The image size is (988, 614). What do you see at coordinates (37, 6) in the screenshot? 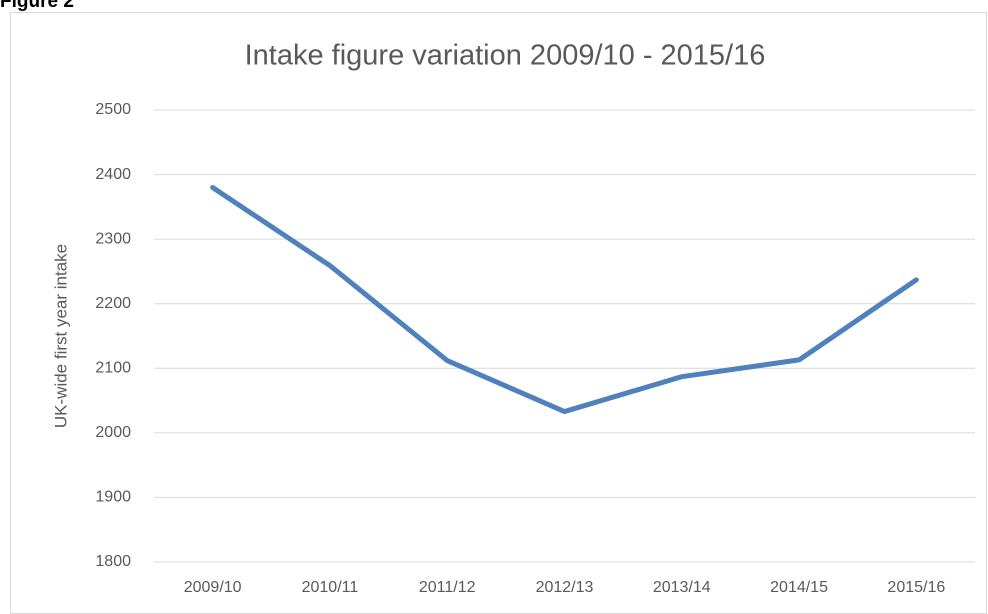
I see `figure-label: Figure 2` at bounding box center [37, 6].